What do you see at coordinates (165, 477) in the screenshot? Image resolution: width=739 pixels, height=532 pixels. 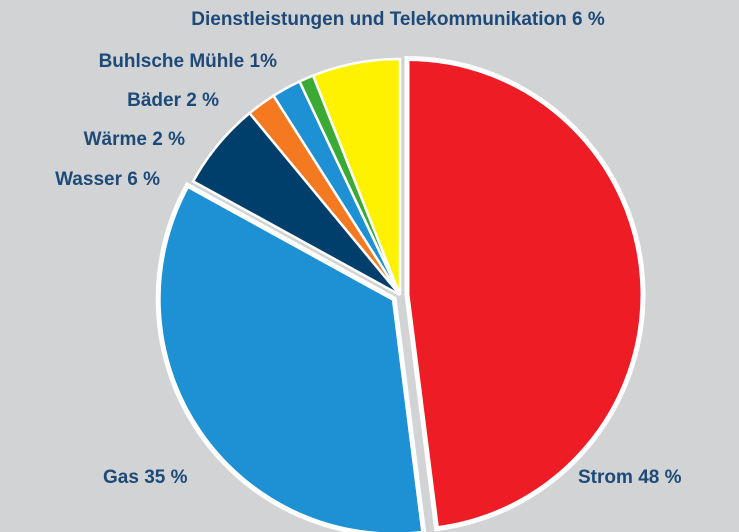 I see `value-label: 35 %` at bounding box center [165, 477].